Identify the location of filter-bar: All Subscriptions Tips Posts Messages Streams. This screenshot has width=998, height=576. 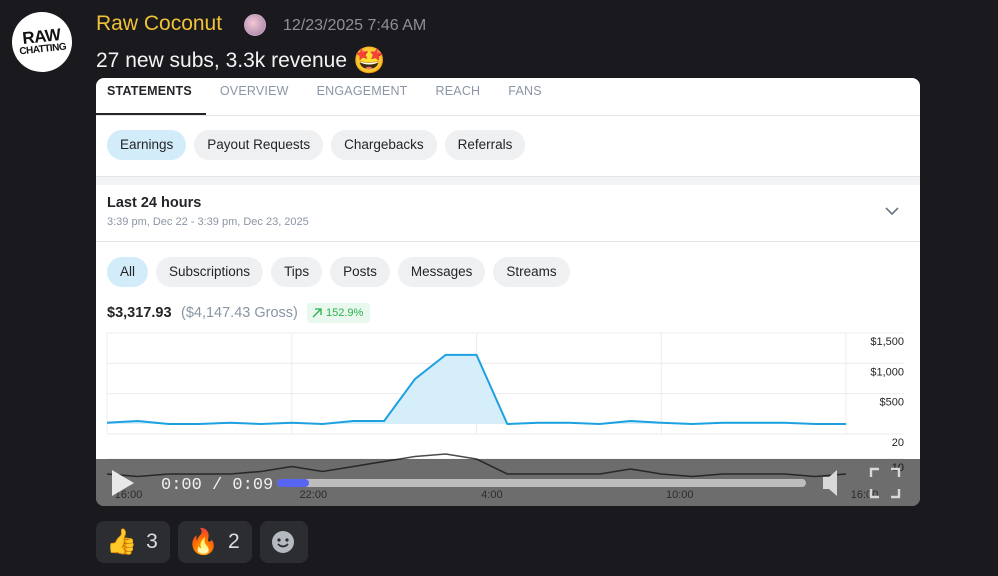
(338, 272).